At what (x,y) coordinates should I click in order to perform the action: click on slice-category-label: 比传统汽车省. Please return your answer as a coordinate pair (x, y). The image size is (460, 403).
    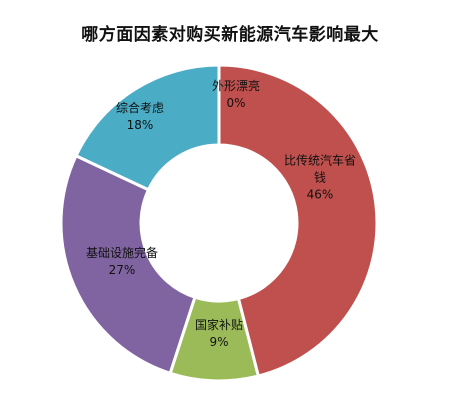
    Looking at the image, I should click on (320, 160).